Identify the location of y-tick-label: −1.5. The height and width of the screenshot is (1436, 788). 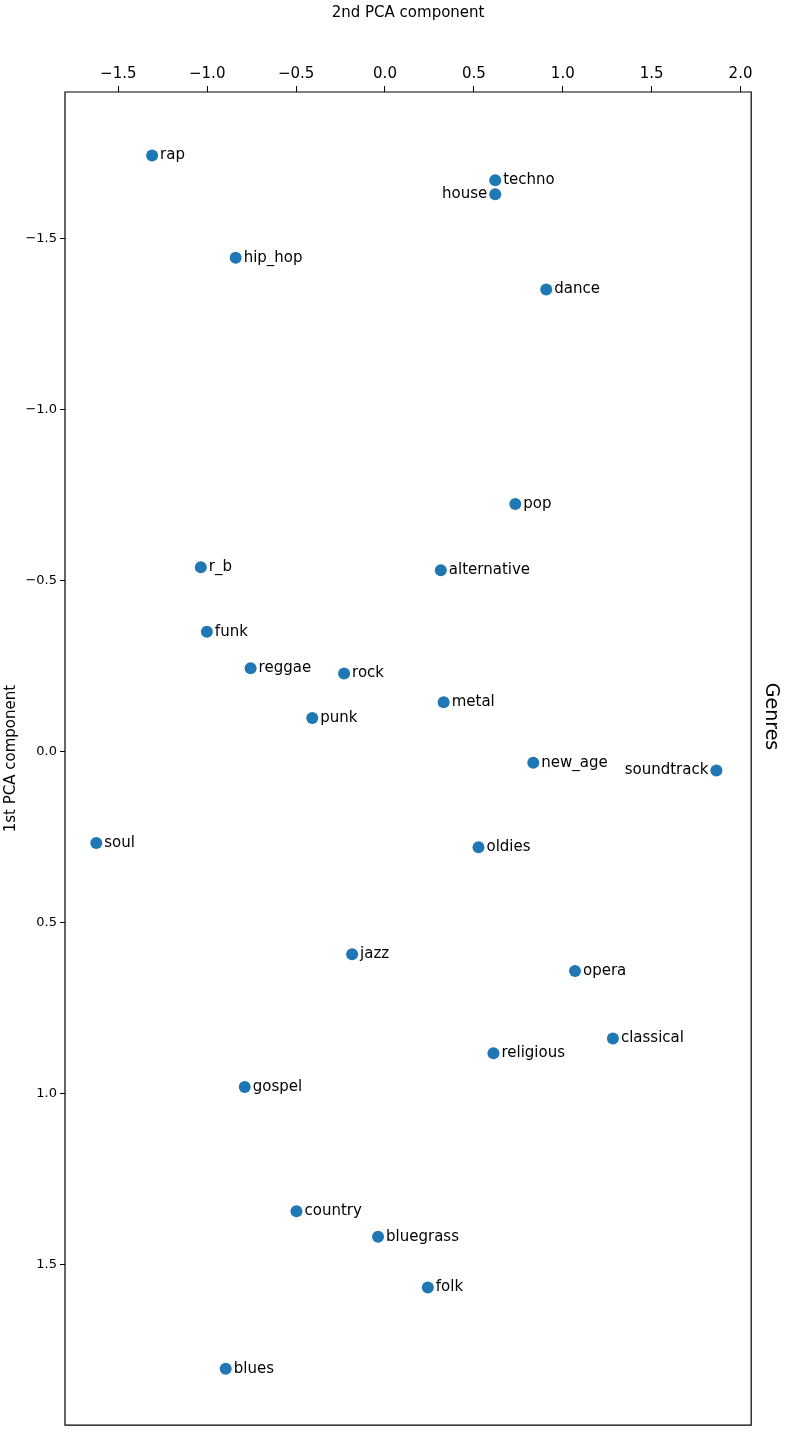
(41, 238).